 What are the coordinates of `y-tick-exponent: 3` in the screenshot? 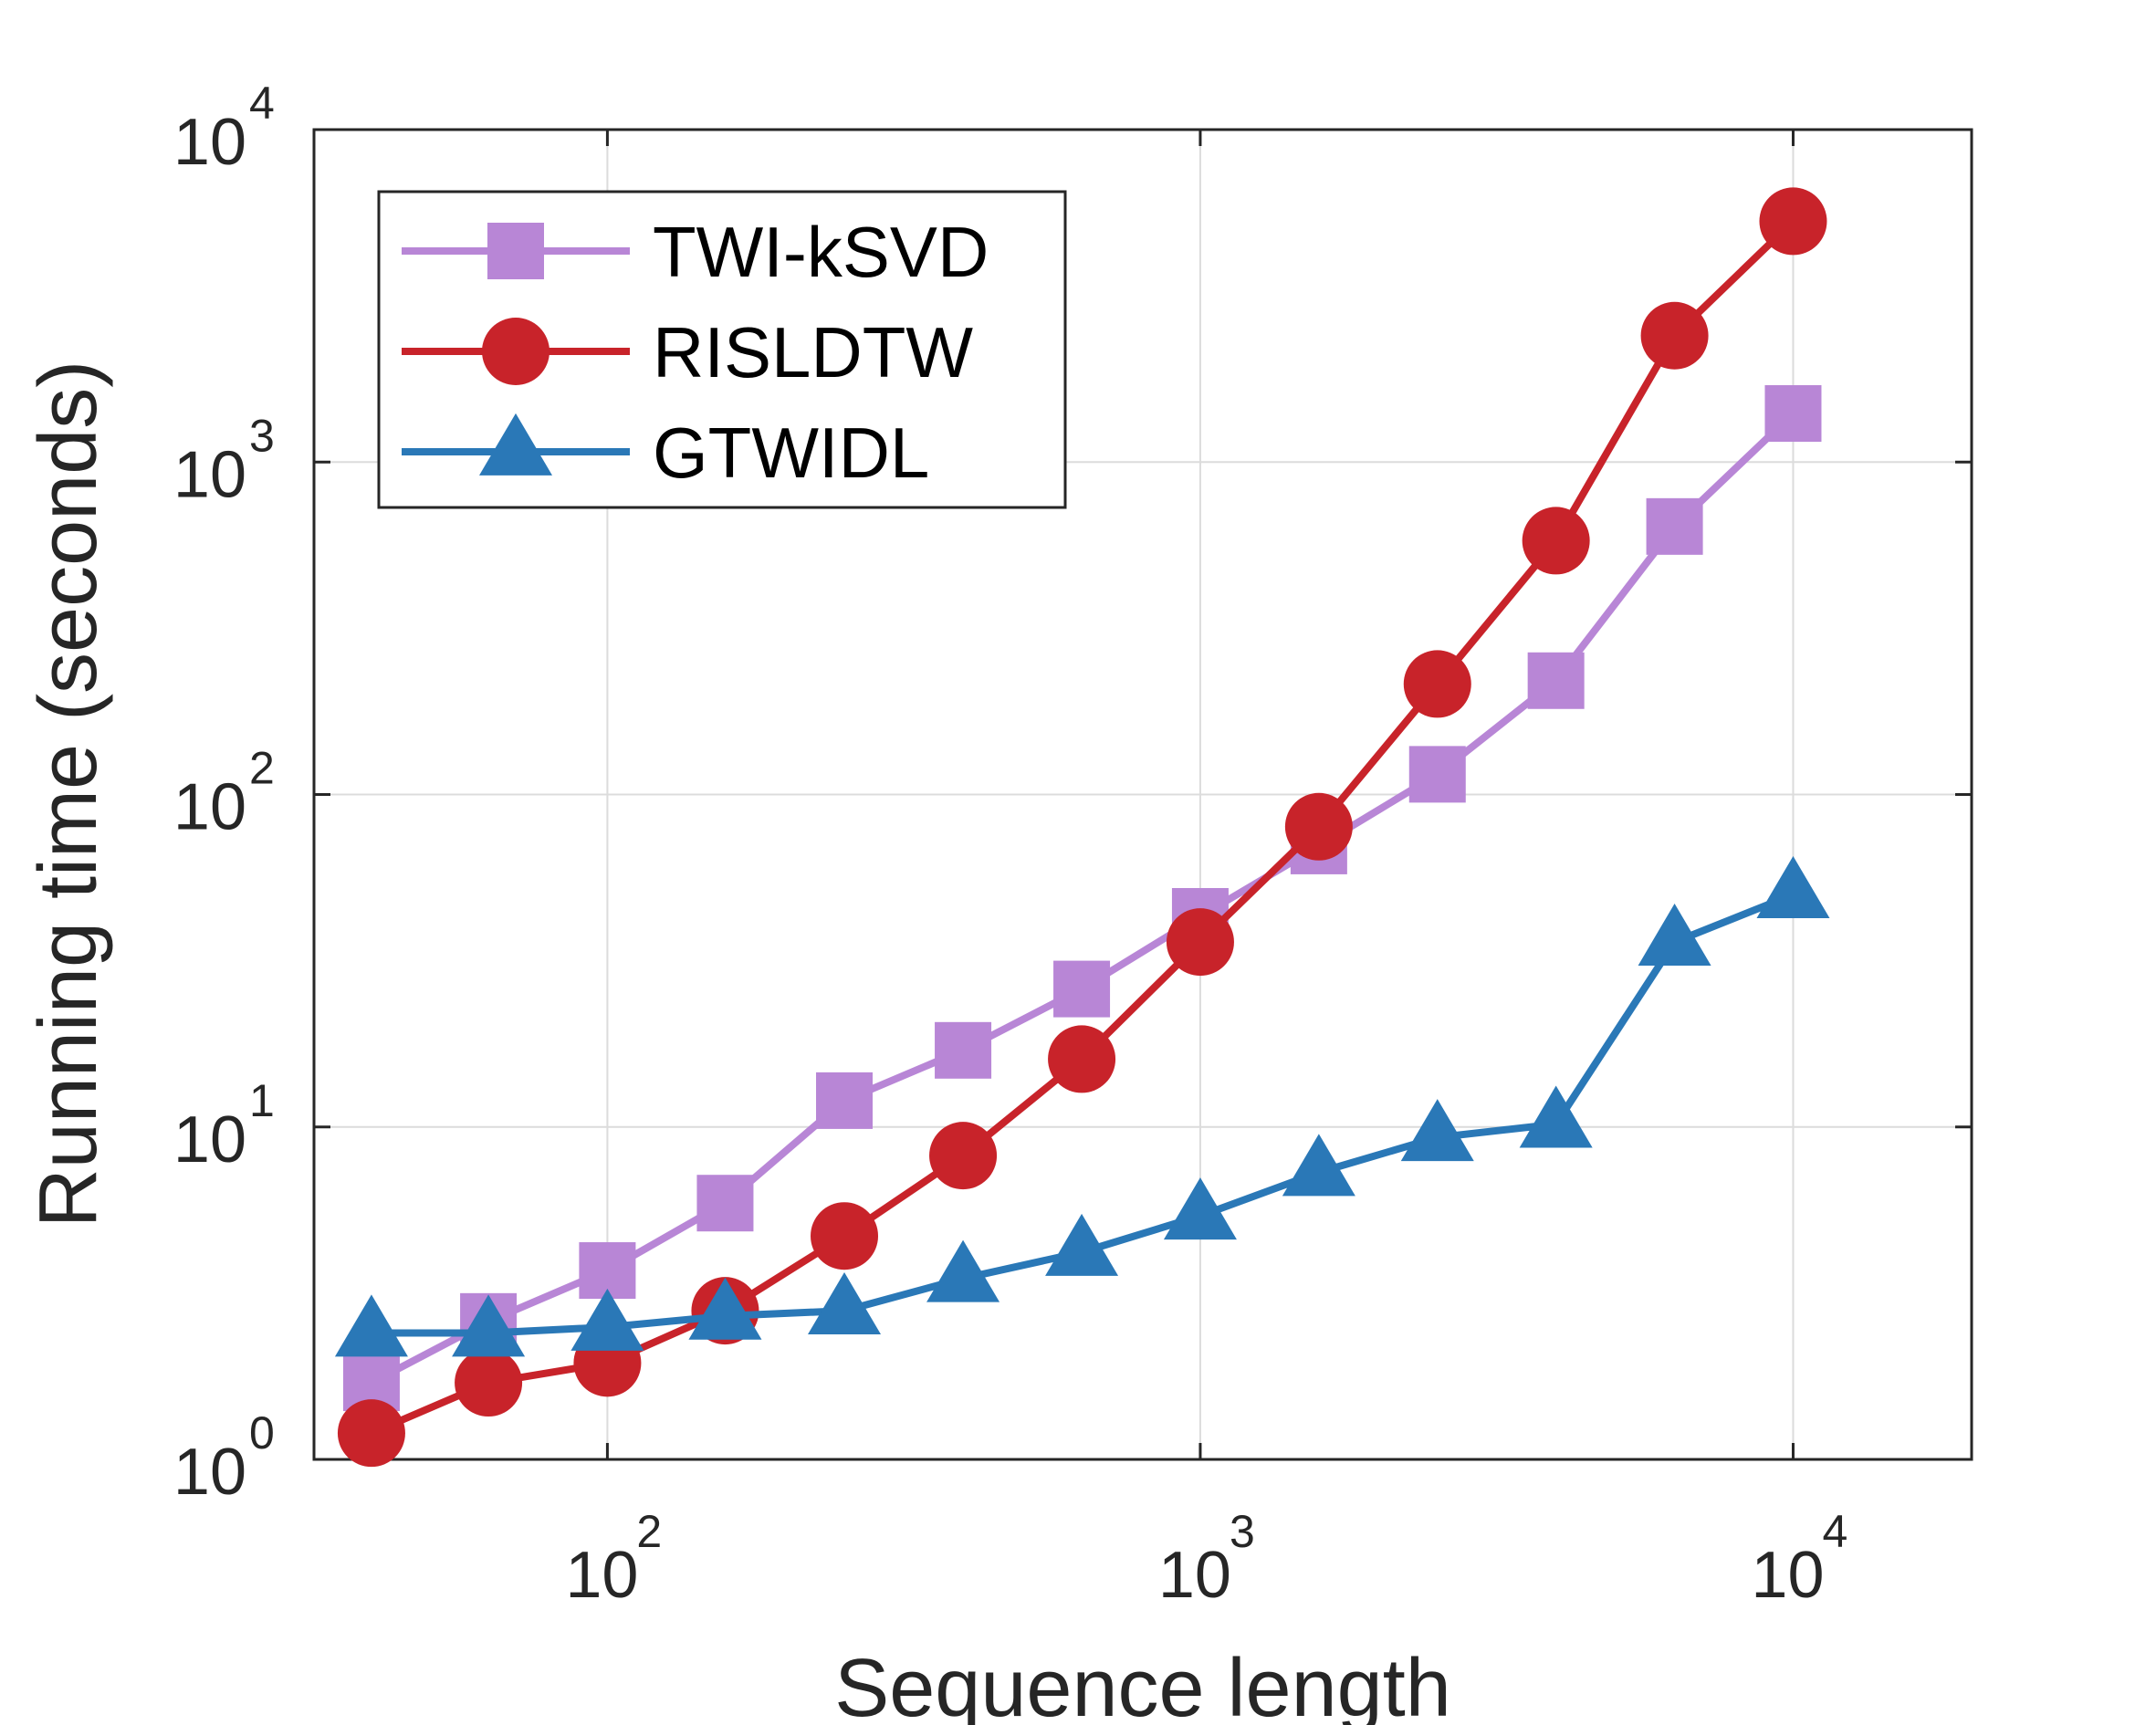 It's located at (262, 435).